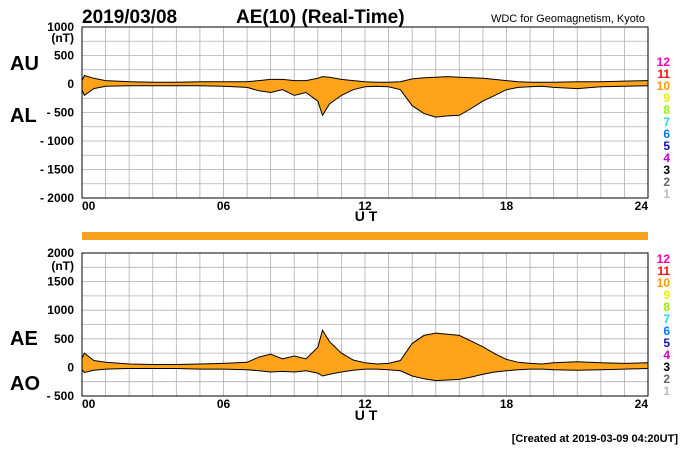  I want to click on au-label: AU, so click(24, 64).